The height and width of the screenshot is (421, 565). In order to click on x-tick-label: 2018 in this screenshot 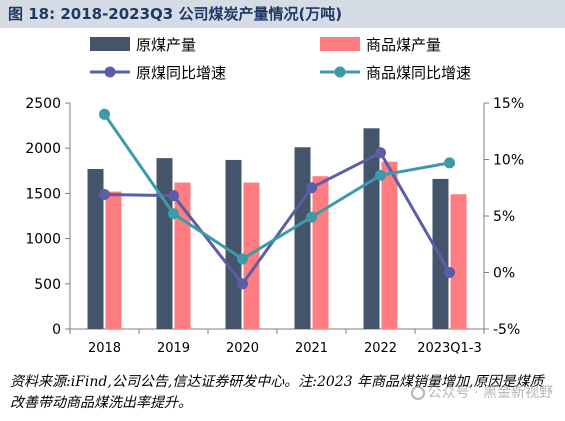, I will do `click(104, 348)`.